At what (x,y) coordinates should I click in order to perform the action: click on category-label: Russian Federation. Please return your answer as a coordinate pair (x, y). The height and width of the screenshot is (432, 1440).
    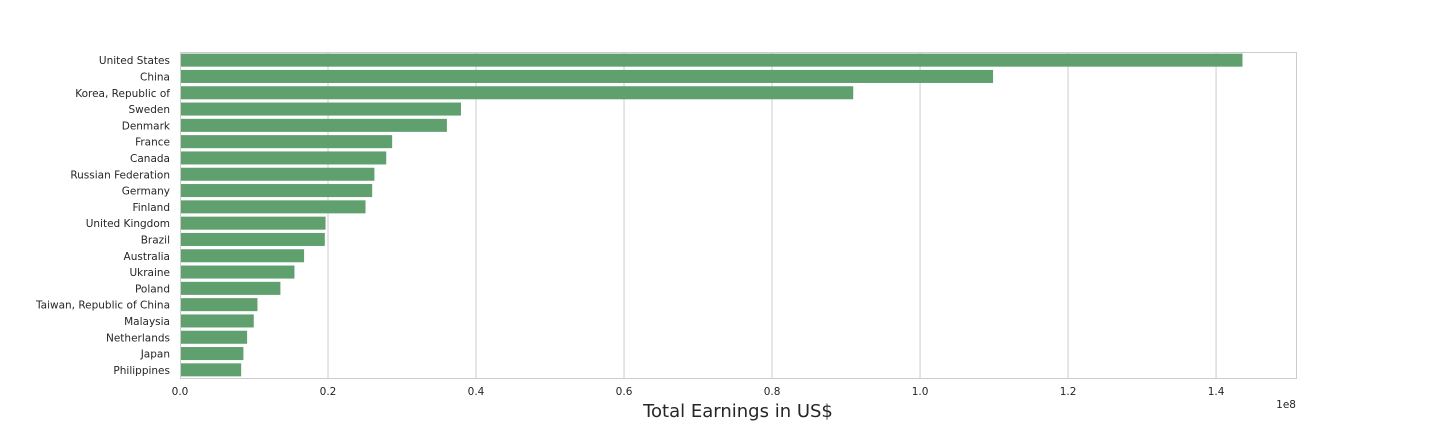
    Looking at the image, I should click on (120, 175).